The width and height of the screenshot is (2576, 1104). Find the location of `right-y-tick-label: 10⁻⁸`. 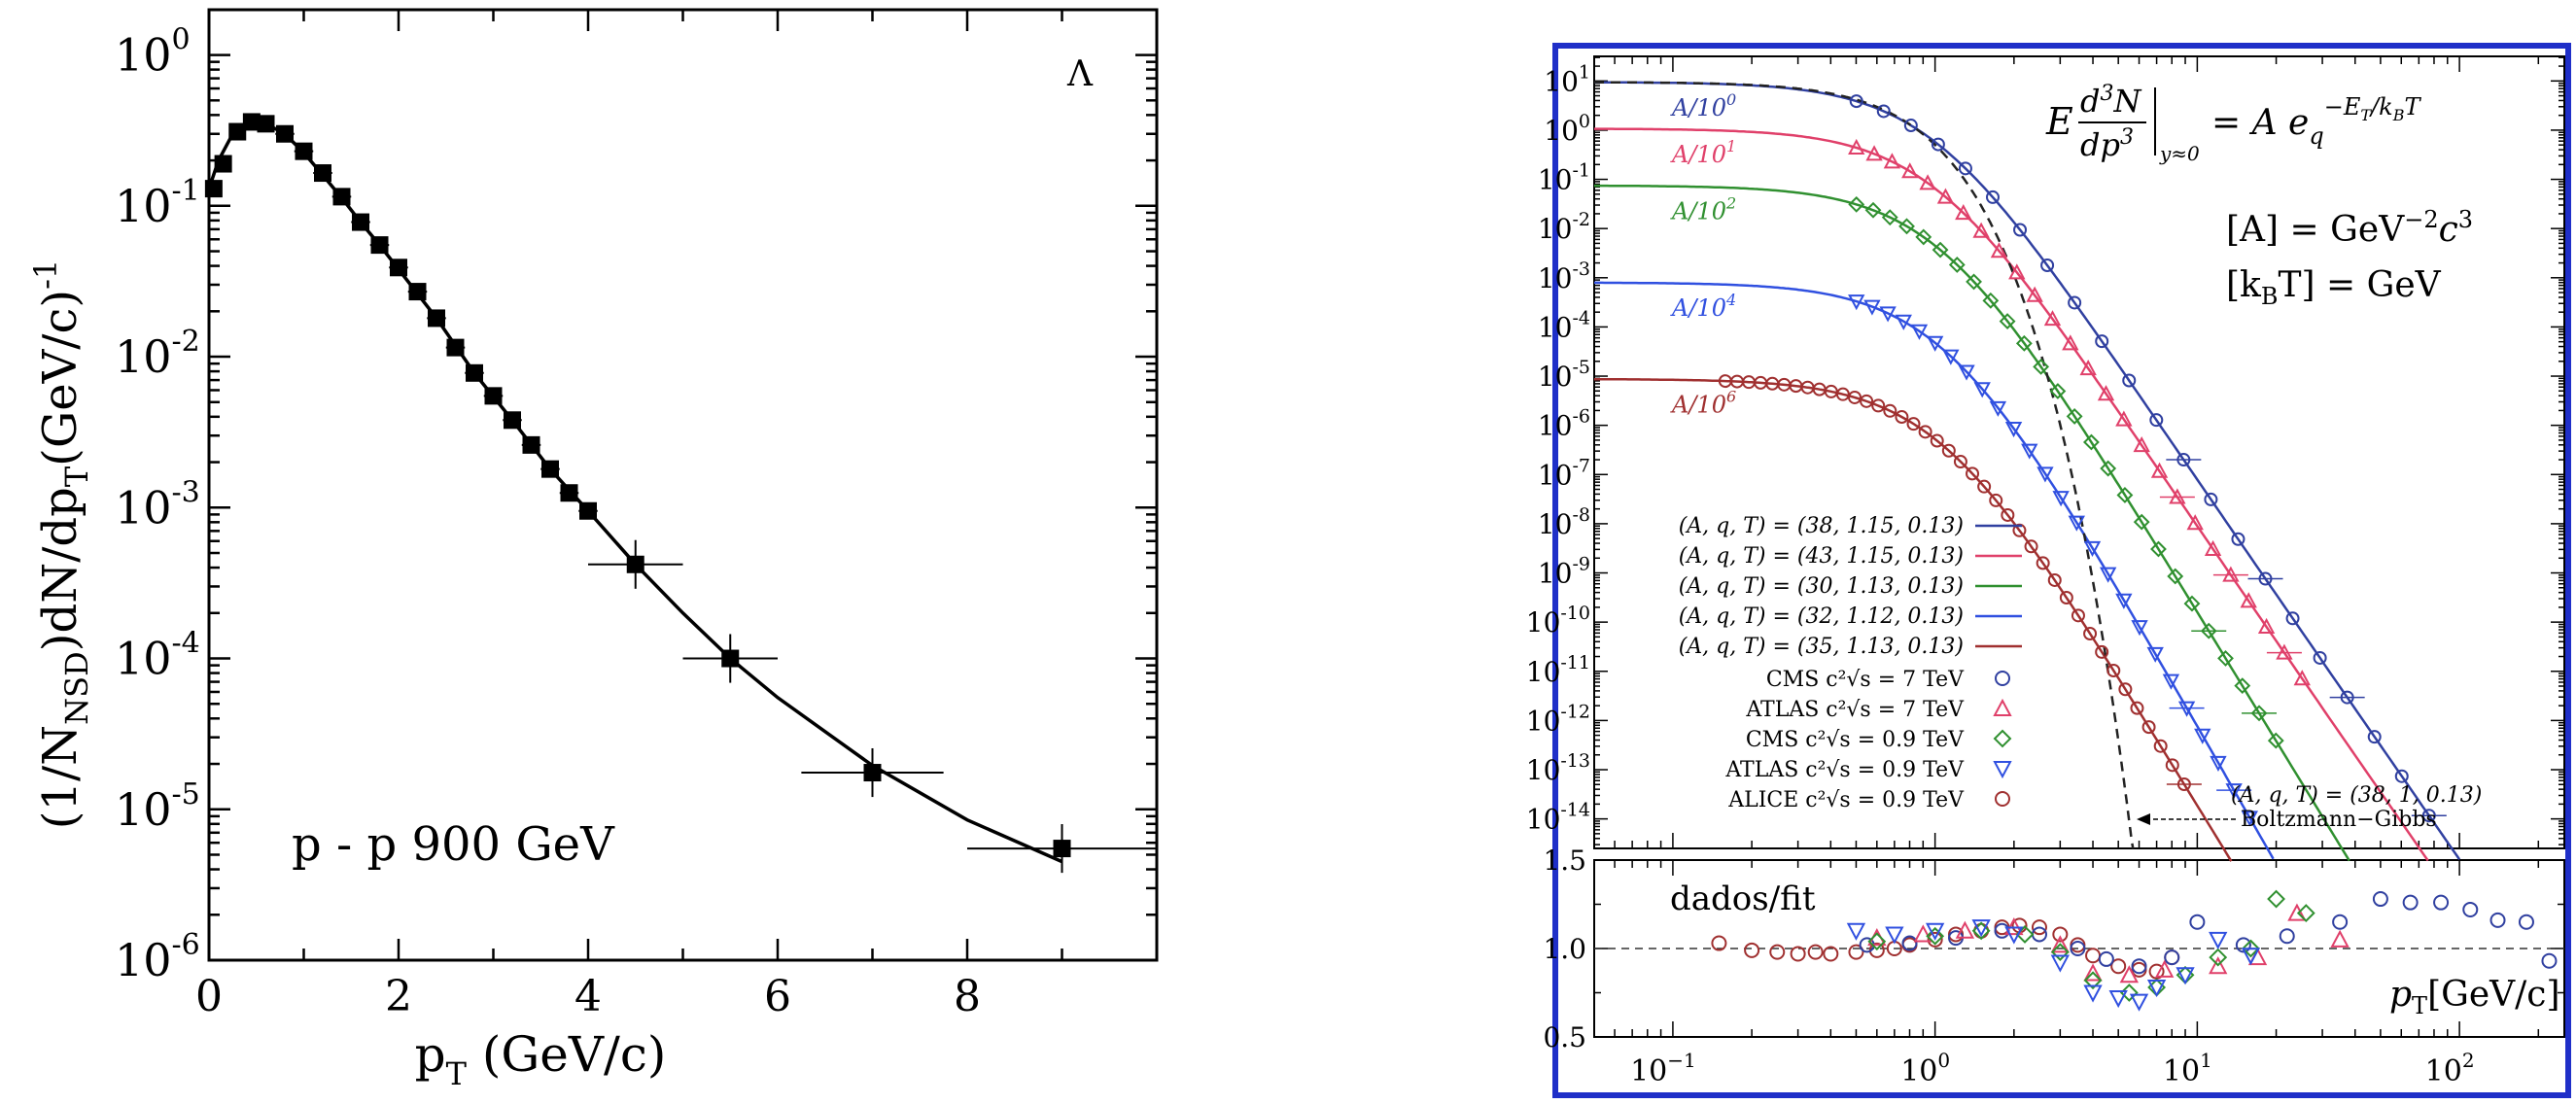

right-y-tick-label: 10⁻⁸ is located at coordinates (1564, 522).